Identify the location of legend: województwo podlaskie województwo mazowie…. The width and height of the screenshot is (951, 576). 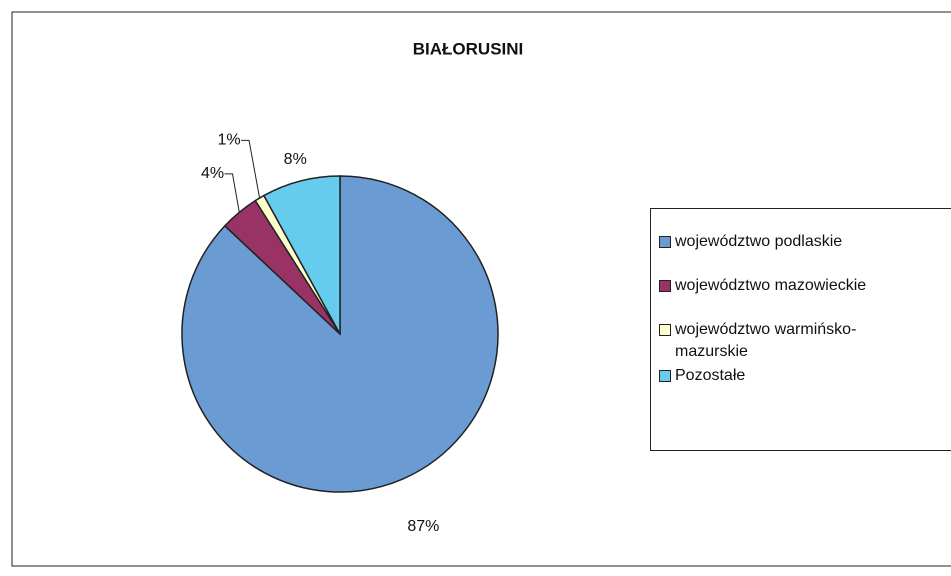
(800, 329).